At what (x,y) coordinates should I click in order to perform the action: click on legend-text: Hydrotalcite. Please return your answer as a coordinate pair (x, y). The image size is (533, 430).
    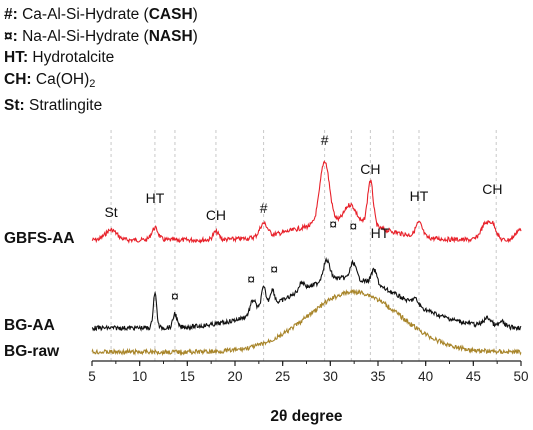
    Looking at the image, I should click on (73, 57).